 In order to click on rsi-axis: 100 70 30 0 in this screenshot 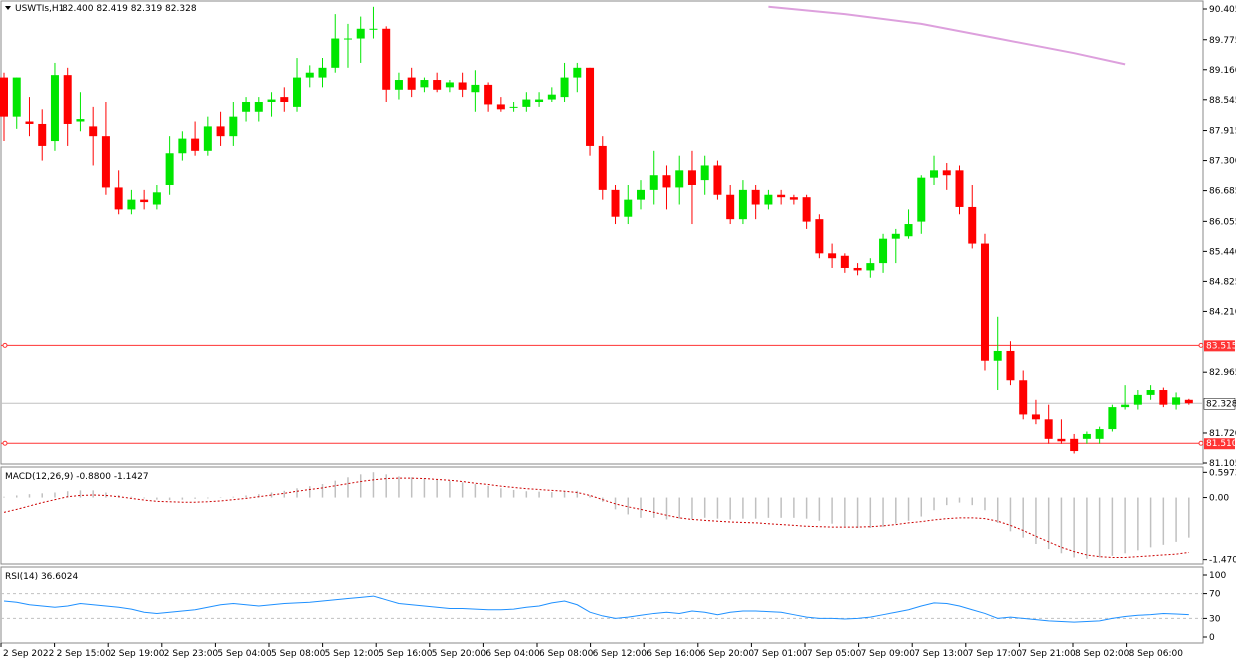, I will do `click(1214, 607)`.